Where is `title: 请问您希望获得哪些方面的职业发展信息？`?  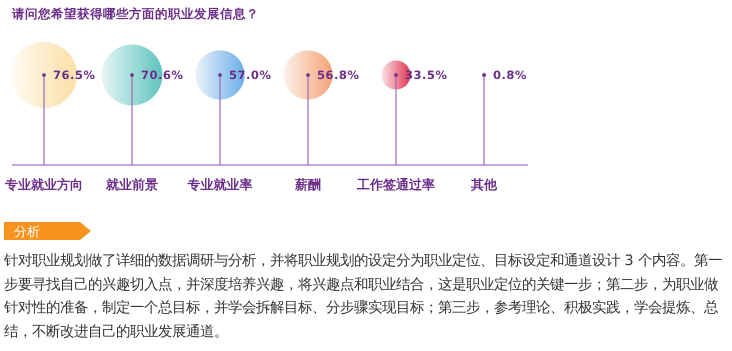 title: 请问您希望获得哪些方面的职业发展信息？ is located at coordinates (135, 13).